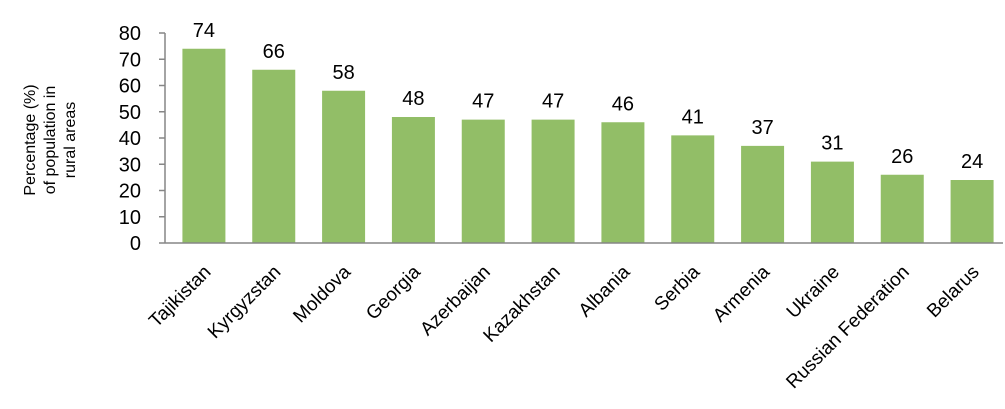  What do you see at coordinates (553, 181) in the screenshot?
I see `bar-kazakhstan` at bounding box center [553, 181].